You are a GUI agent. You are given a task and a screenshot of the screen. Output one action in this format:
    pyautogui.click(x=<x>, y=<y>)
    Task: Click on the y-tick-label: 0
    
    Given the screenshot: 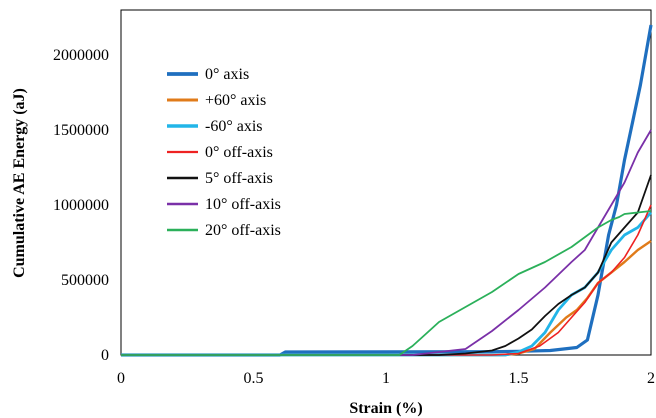 What is the action you would take?
    pyautogui.click(x=105, y=355)
    